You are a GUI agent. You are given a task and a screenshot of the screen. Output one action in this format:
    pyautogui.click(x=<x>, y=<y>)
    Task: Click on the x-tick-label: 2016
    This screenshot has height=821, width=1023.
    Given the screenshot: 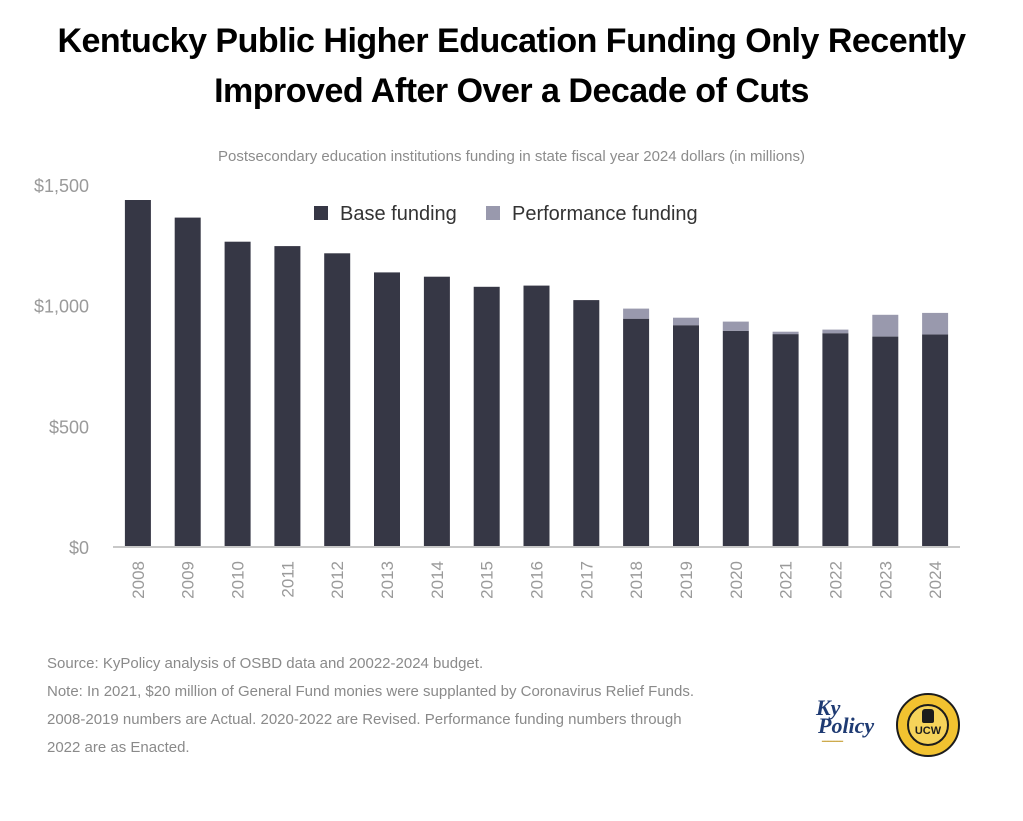 What is the action you would take?
    pyautogui.click(x=537, y=580)
    